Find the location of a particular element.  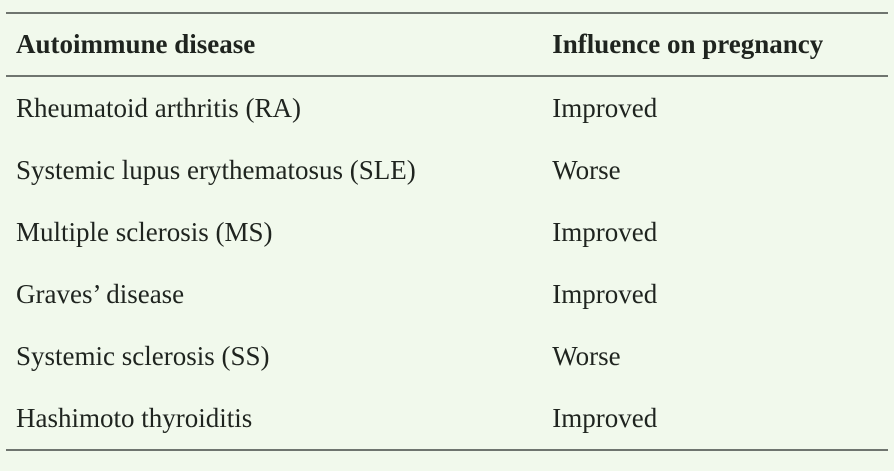

table-row: Systemic sclerosis (SS) Worse is located at coordinates (447, 356).